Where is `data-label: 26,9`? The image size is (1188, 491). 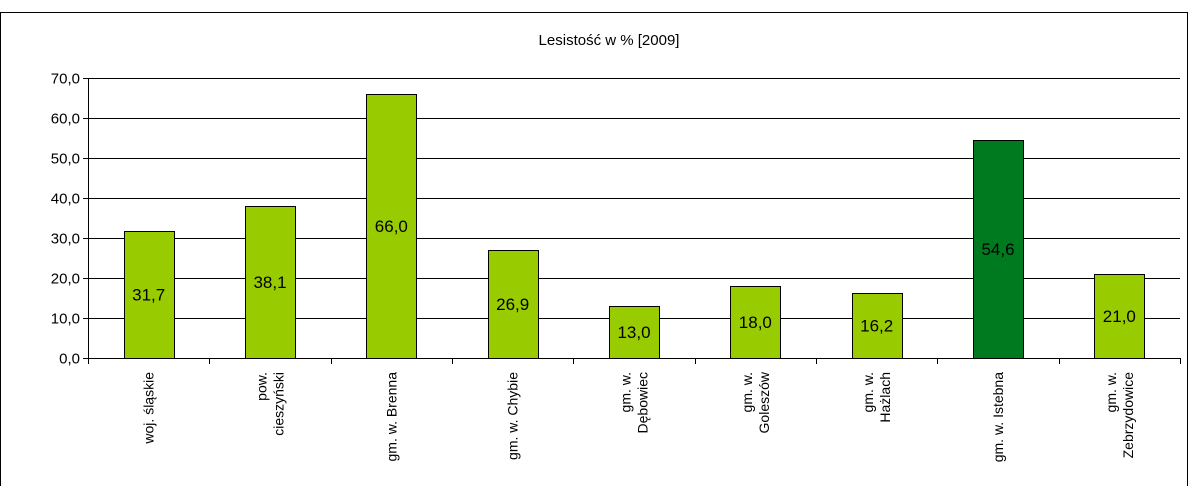
data-label: 26,9 is located at coordinates (512, 304).